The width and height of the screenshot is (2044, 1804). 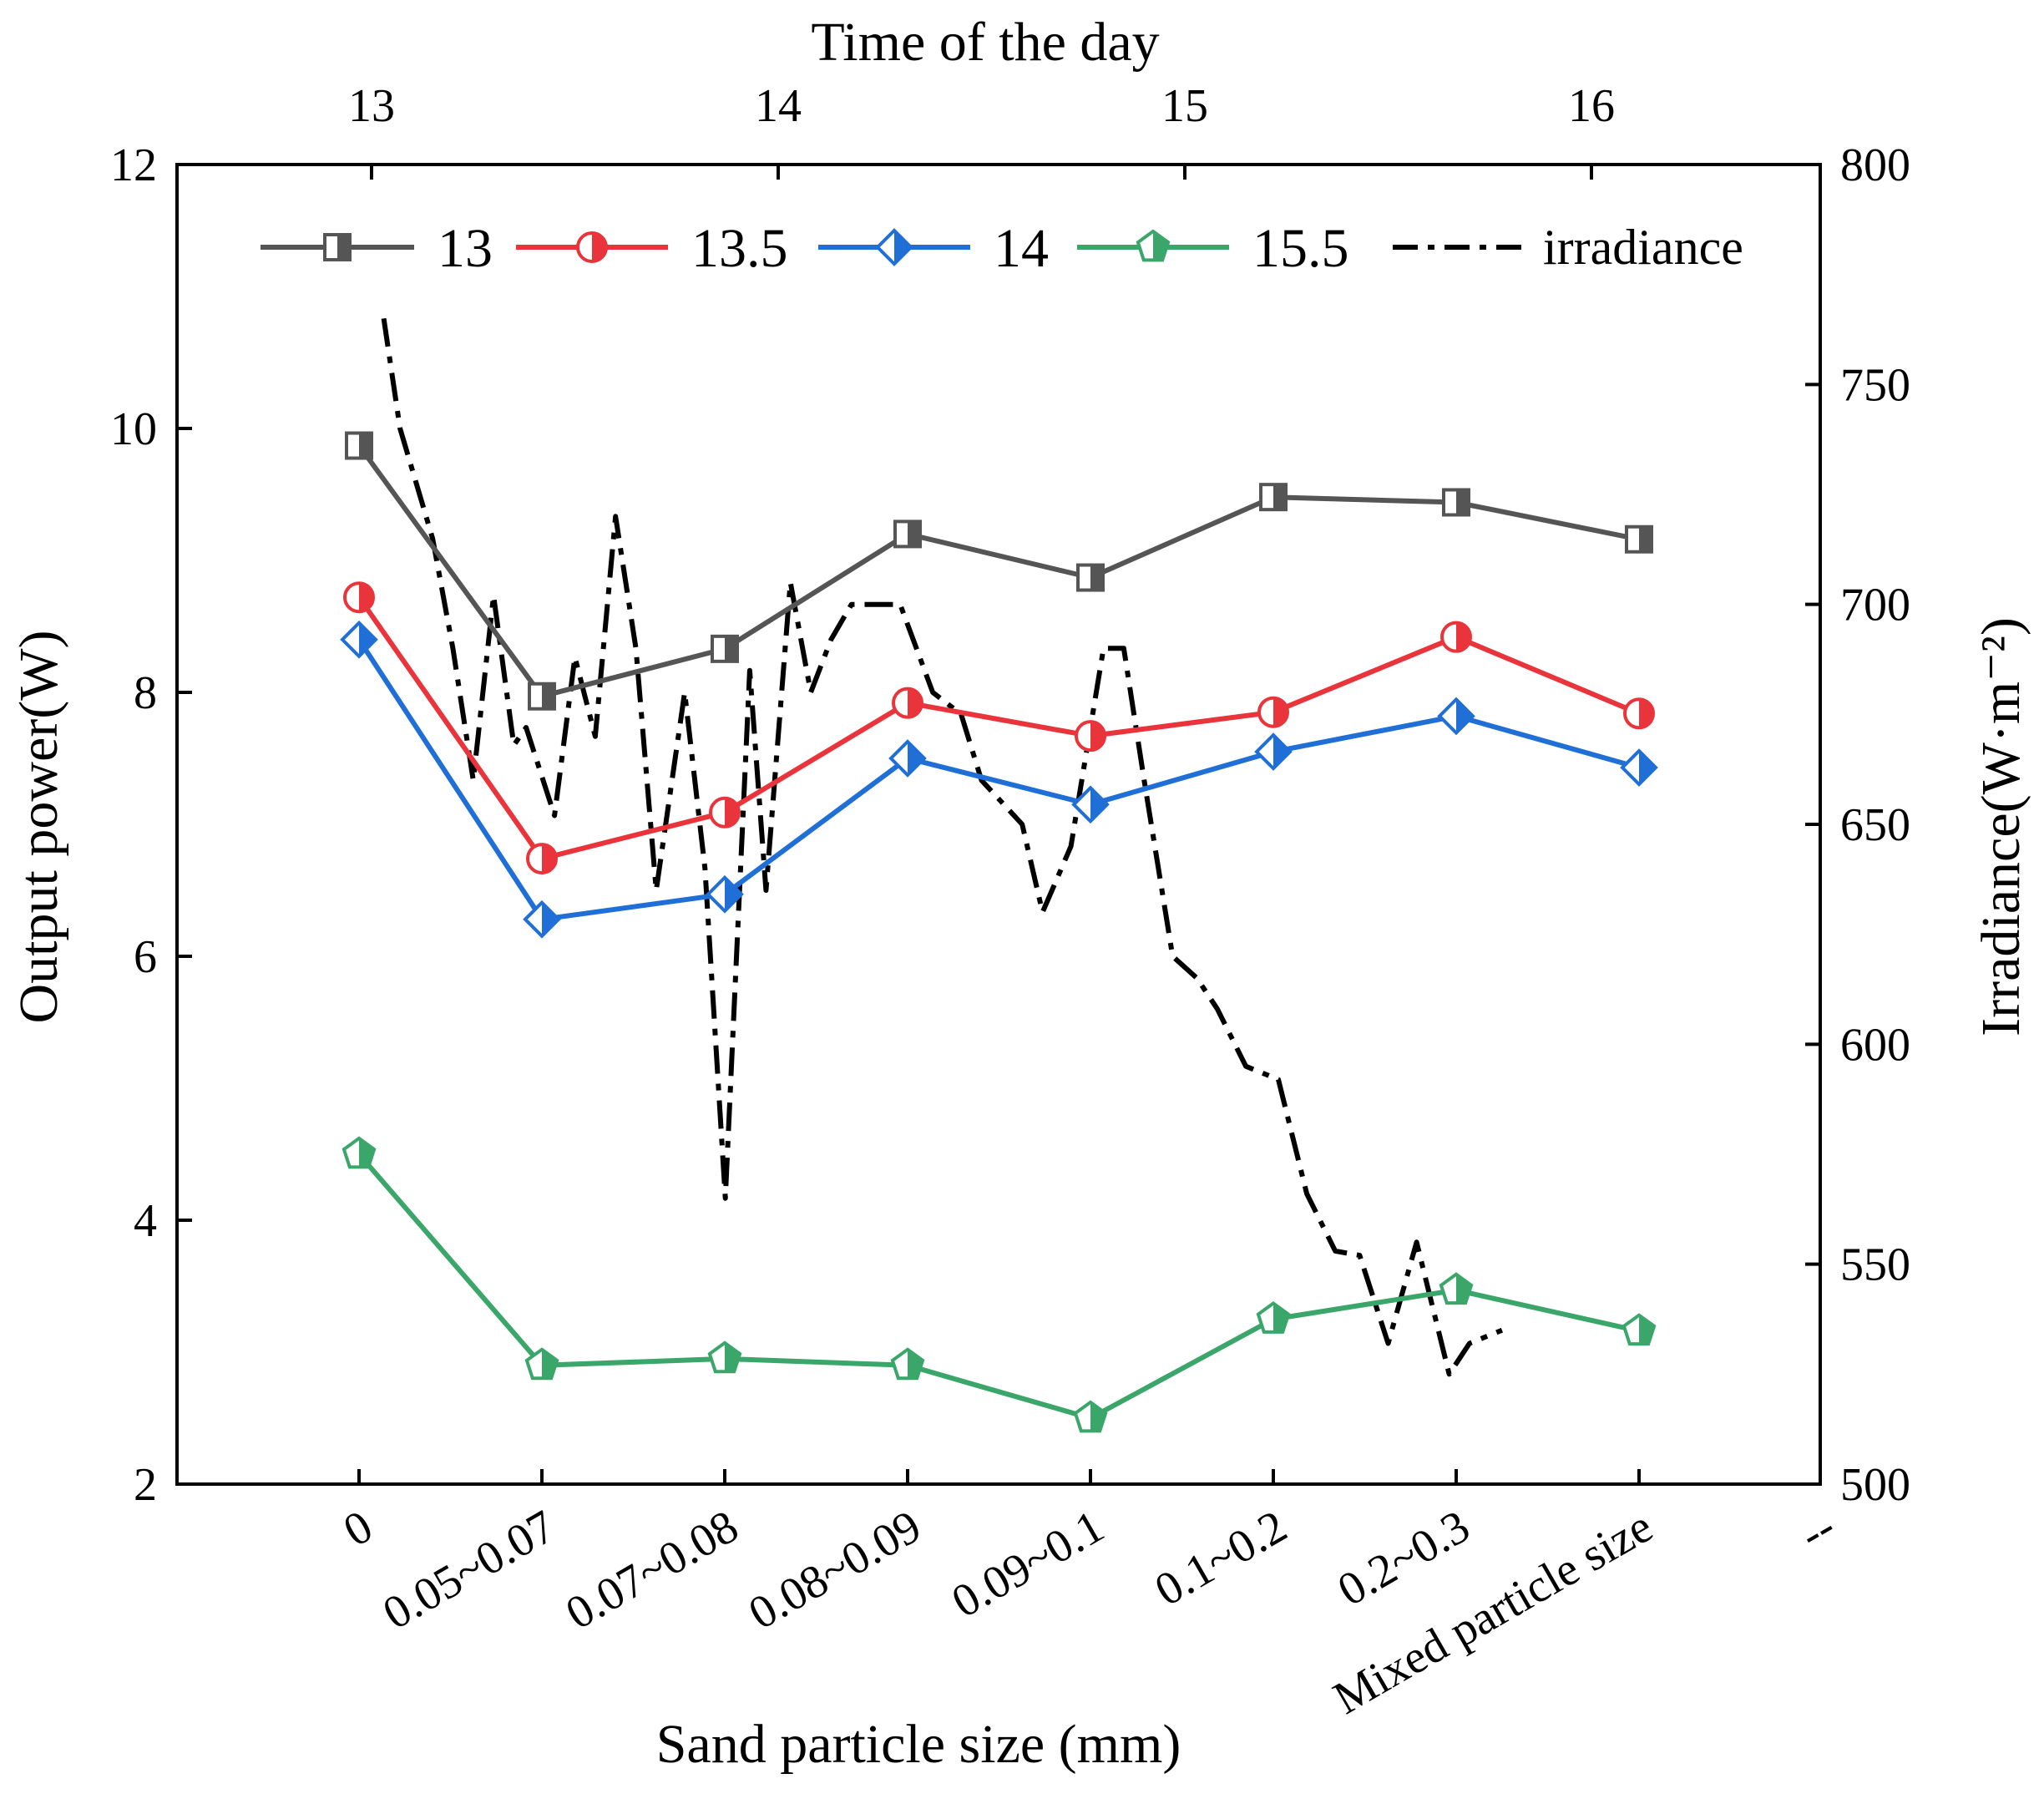 I want to click on data-point-13.5-2, so click(x=725, y=812).